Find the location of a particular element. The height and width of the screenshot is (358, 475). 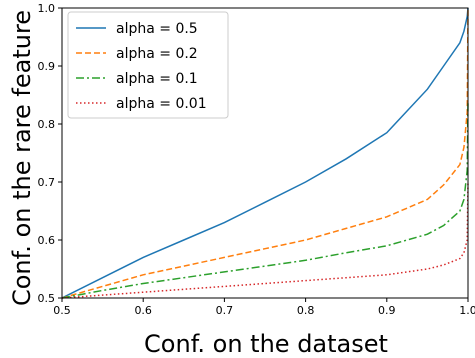

y-tick-label: 0.6 is located at coordinates (47, 240).